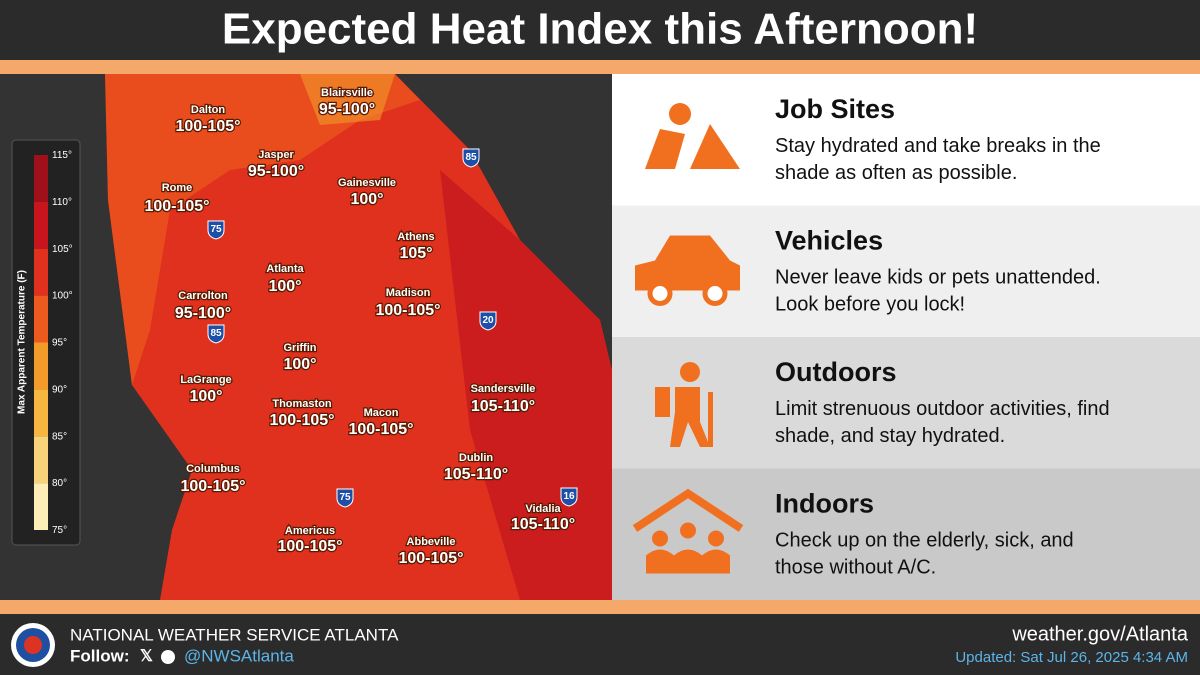  I want to click on handle: @NWSAtlanta, so click(239, 655).